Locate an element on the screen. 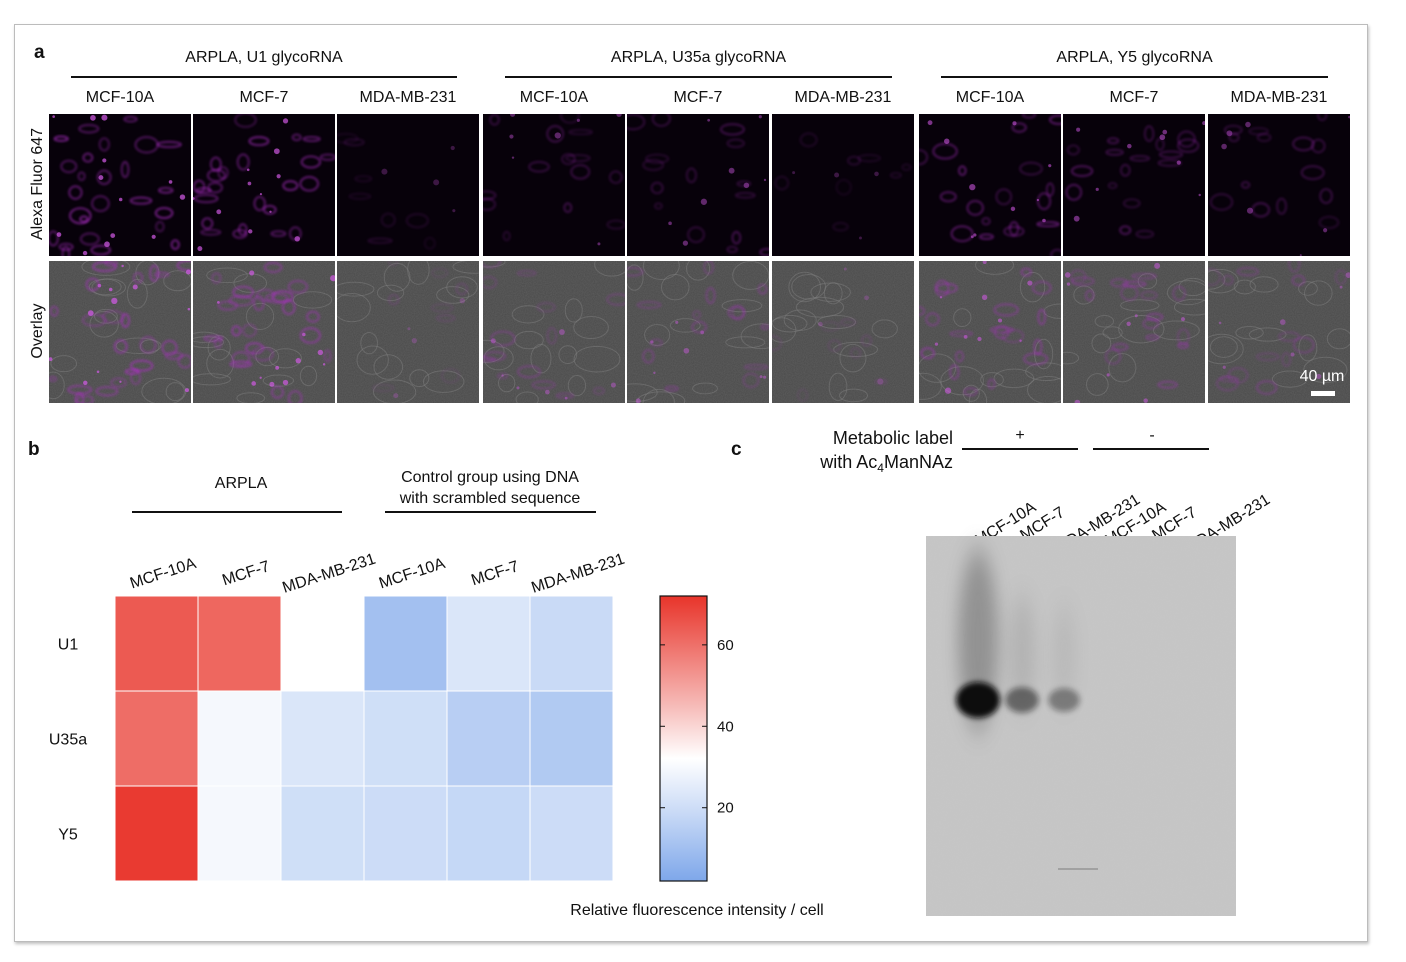 This screenshot has width=1406, height=962. group-title-1: ARPLA, U35a glycoRNA is located at coordinates (699, 57).